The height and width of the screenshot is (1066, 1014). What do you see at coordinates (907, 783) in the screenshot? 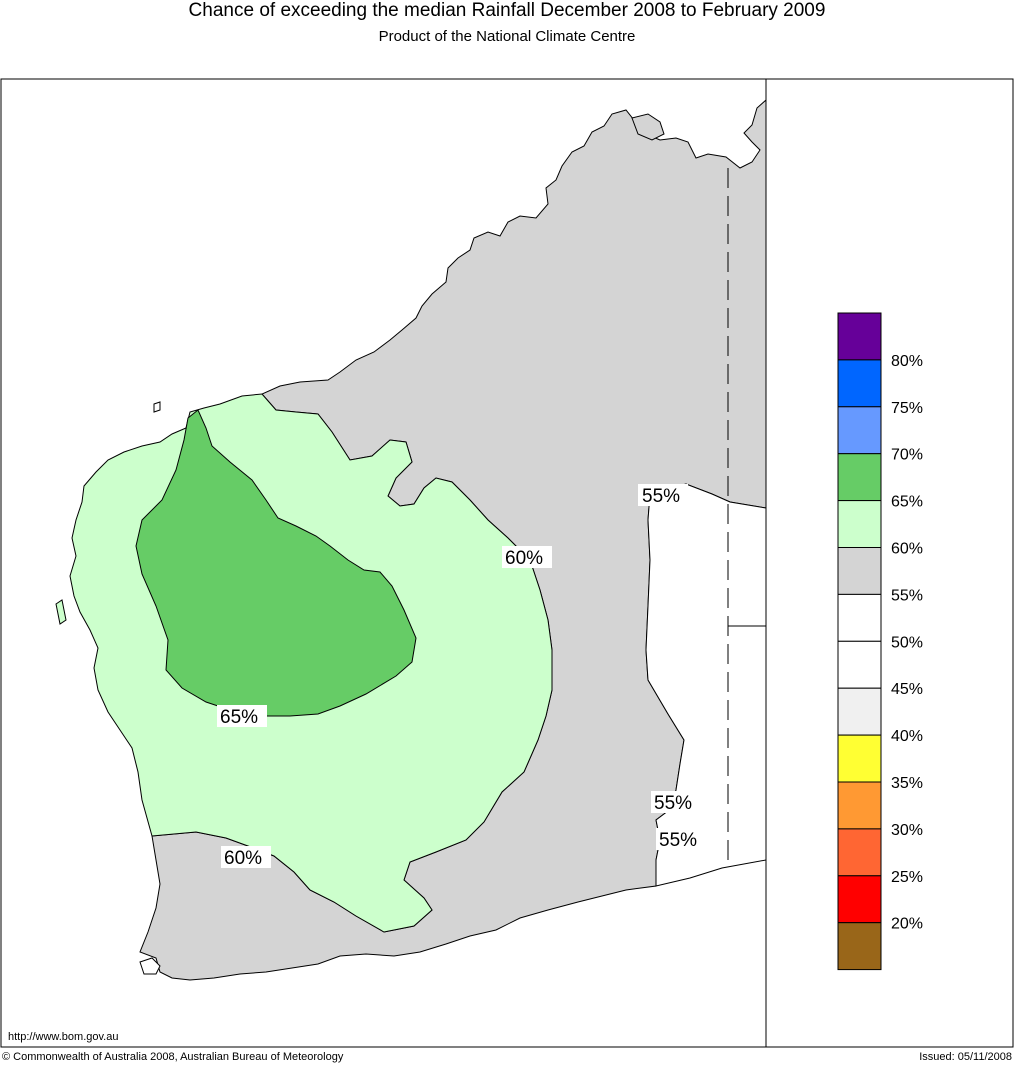
I see `legend-label: 35%` at bounding box center [907, 783].